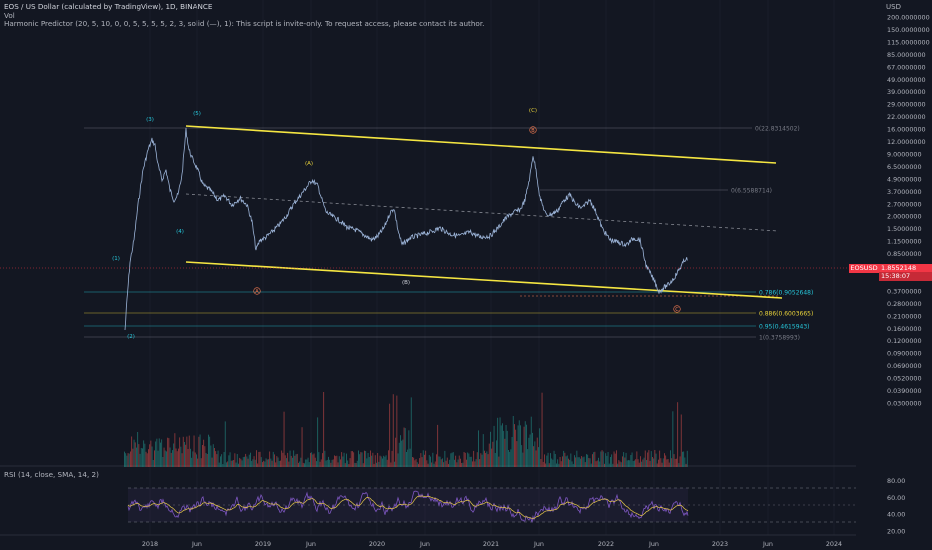 The image size is (932, 550). I want to click on wave-label: C, so click(677, 310).